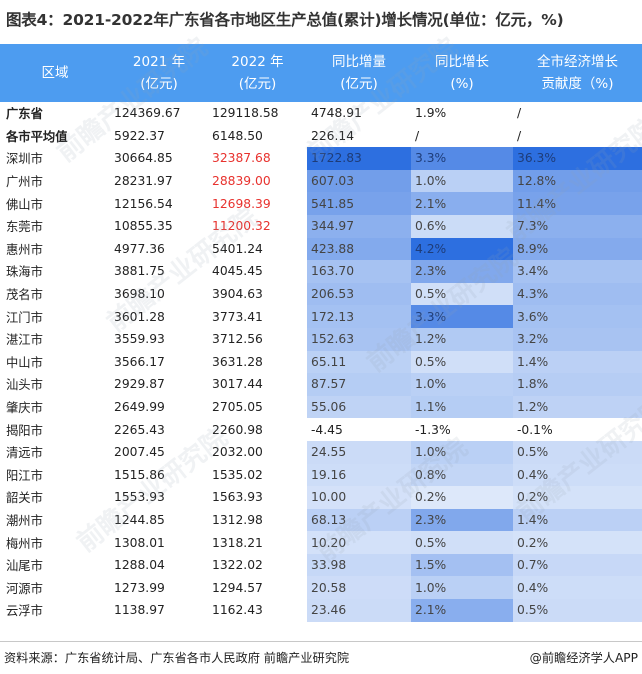 The height and width of the screenshot is (674, 642). Describe the element at coordinates (139, 610) in the screenshot. I see `cell-2021: 1138.97` at that location.